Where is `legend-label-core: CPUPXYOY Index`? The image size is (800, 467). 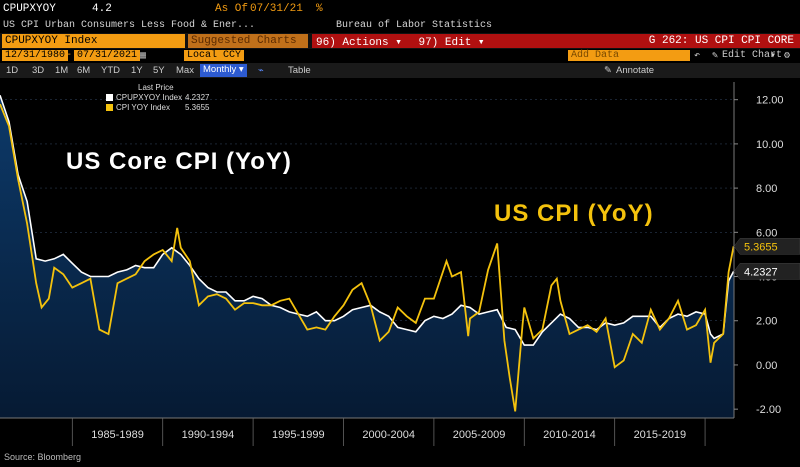 legend-label-core: CPUPXYOY Index is located at coordinates (149, 97).